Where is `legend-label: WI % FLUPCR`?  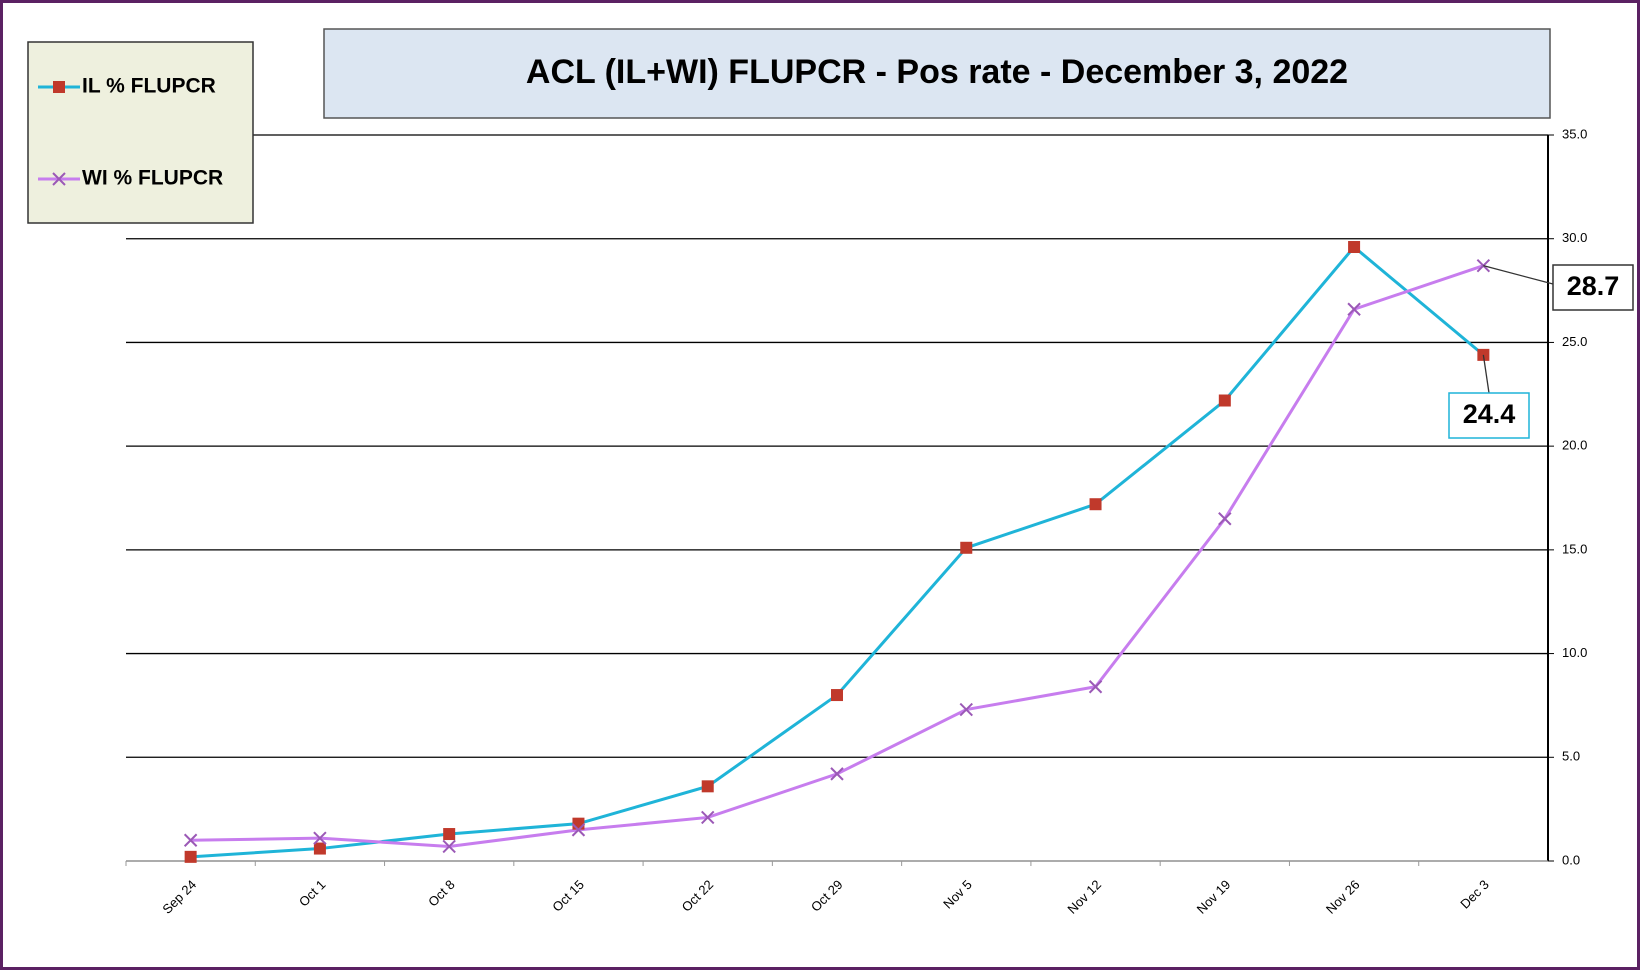 legend-label: WI % FLUPCR is located at coordinates (152, 178).